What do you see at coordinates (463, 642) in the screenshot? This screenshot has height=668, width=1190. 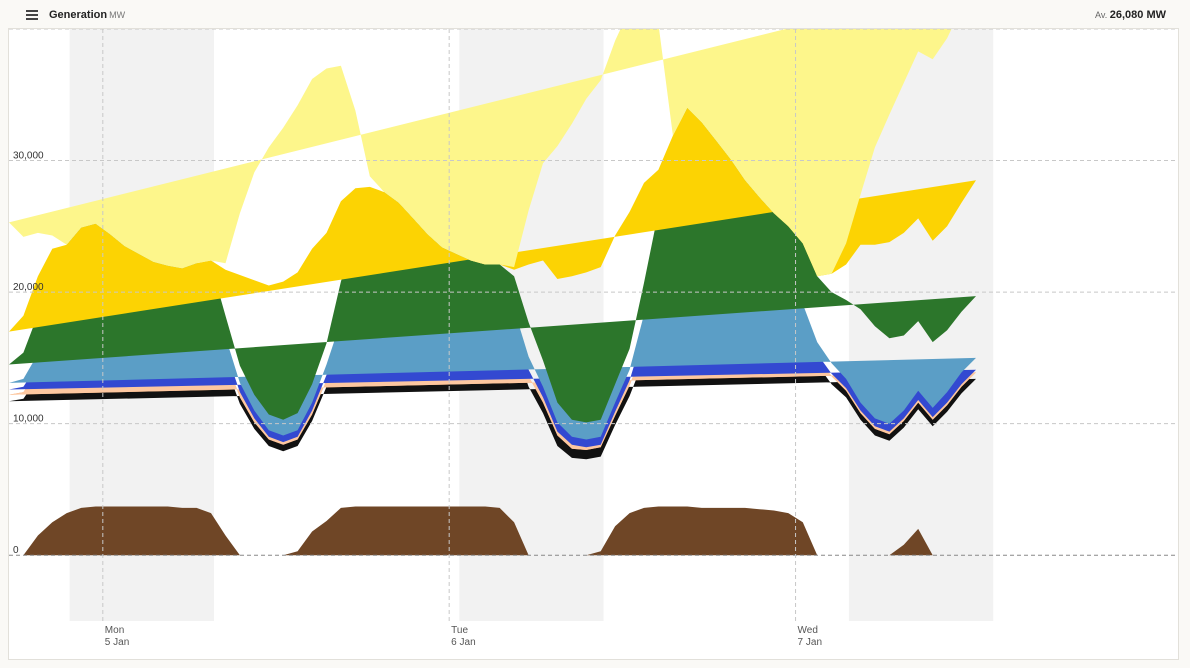 I see `x-tick-date-1: 6 Jan` at bounding box center [463, 642].